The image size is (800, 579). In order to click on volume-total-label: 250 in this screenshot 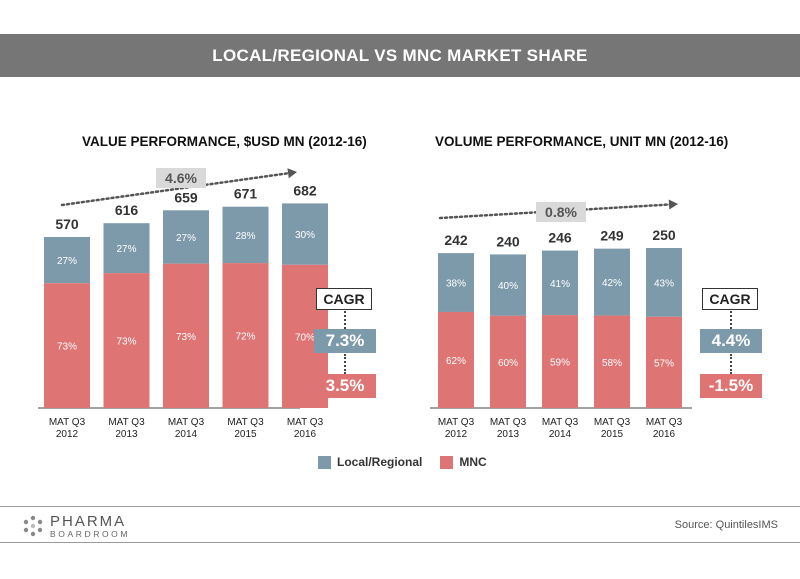, I will do `click(664, 235)`.